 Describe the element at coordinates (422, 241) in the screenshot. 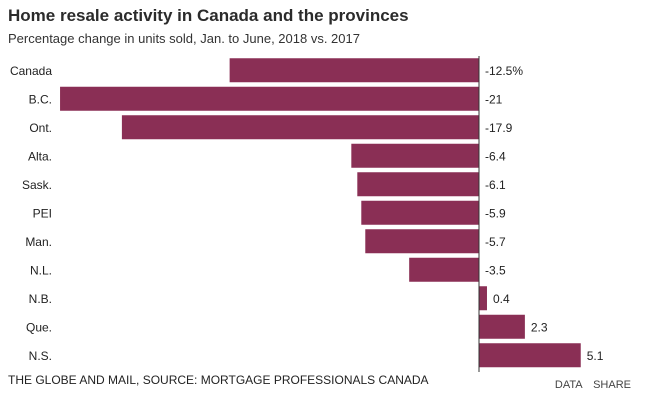

I see `bar-man` at that location.